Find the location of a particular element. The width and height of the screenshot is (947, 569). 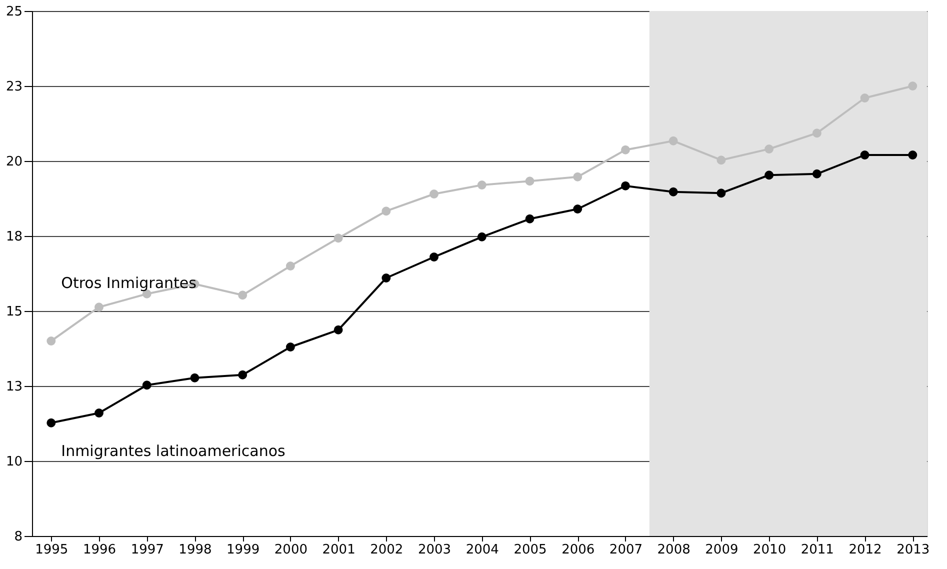

x-tick-label: 2002 is located at coordinates (387, 550).